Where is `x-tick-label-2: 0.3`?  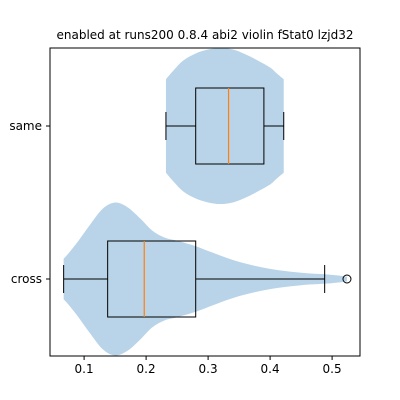 x-tick-label-2: 0.3 is located at coordinates (208, 369).